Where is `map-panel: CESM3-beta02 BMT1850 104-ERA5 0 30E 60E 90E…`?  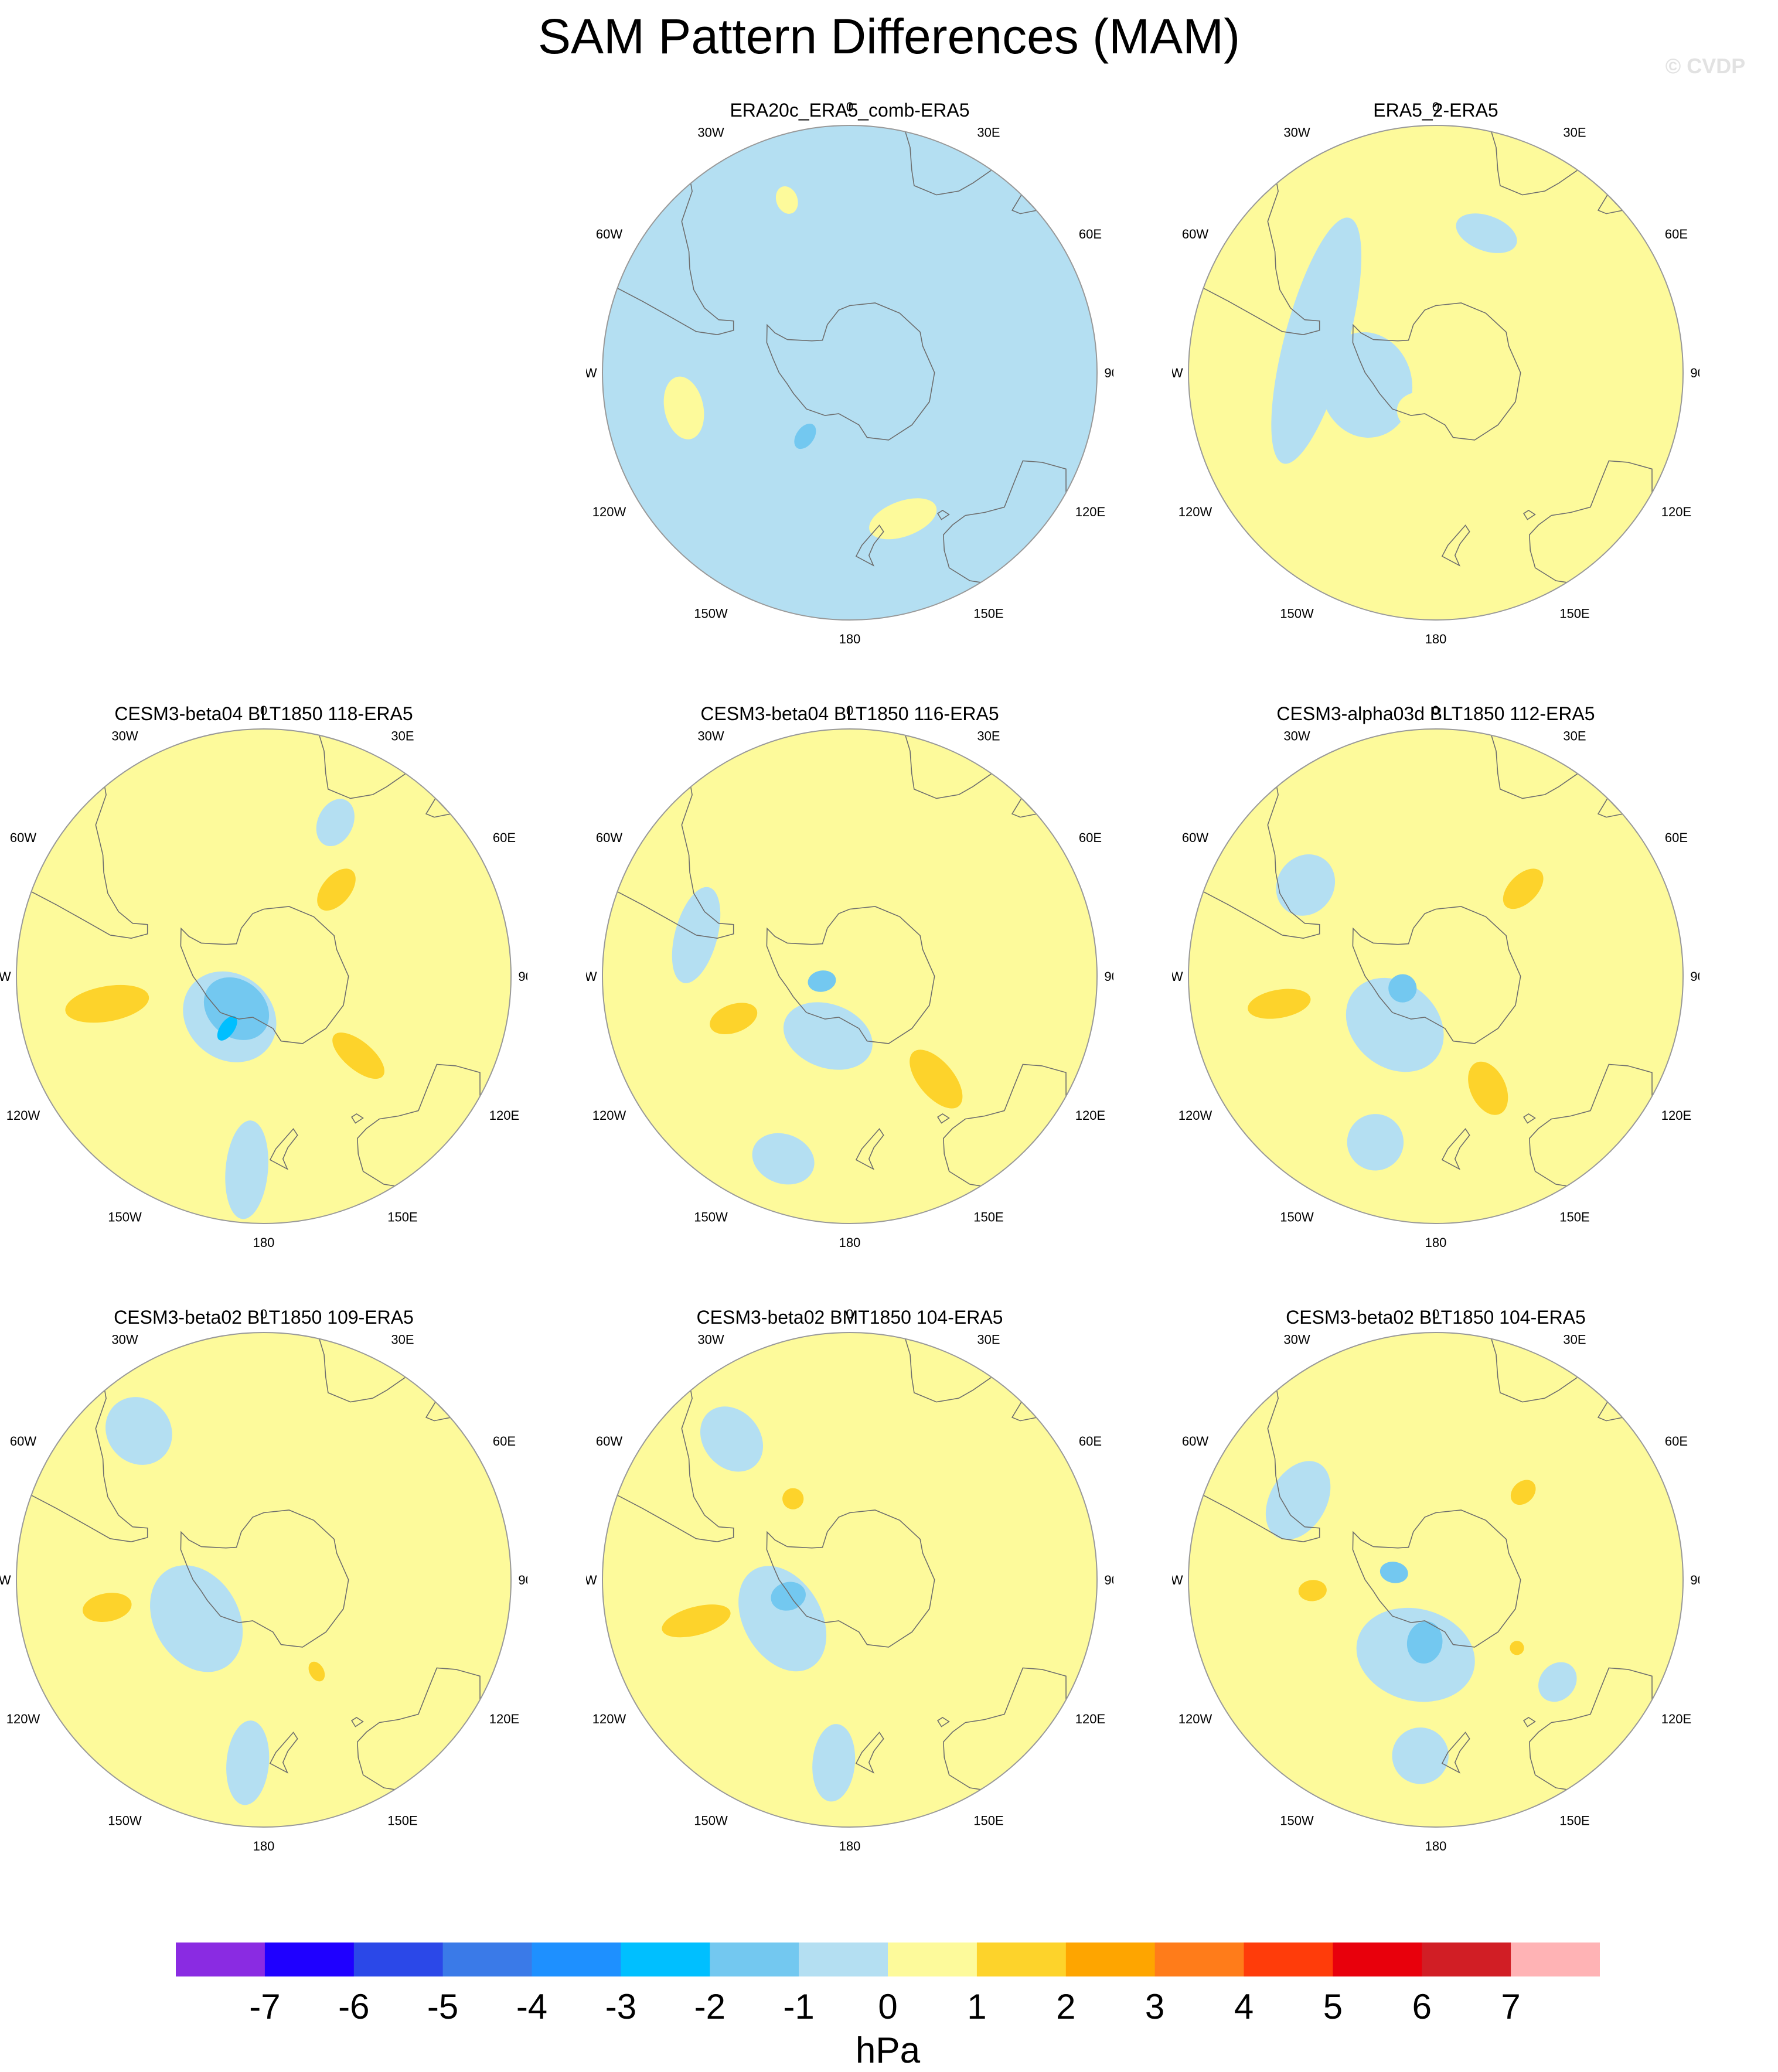 map-panel: CESM3-beta02 BMT1850 104-ERA5 0 30E 60E 90E… is located at coordinates (849, 1593).